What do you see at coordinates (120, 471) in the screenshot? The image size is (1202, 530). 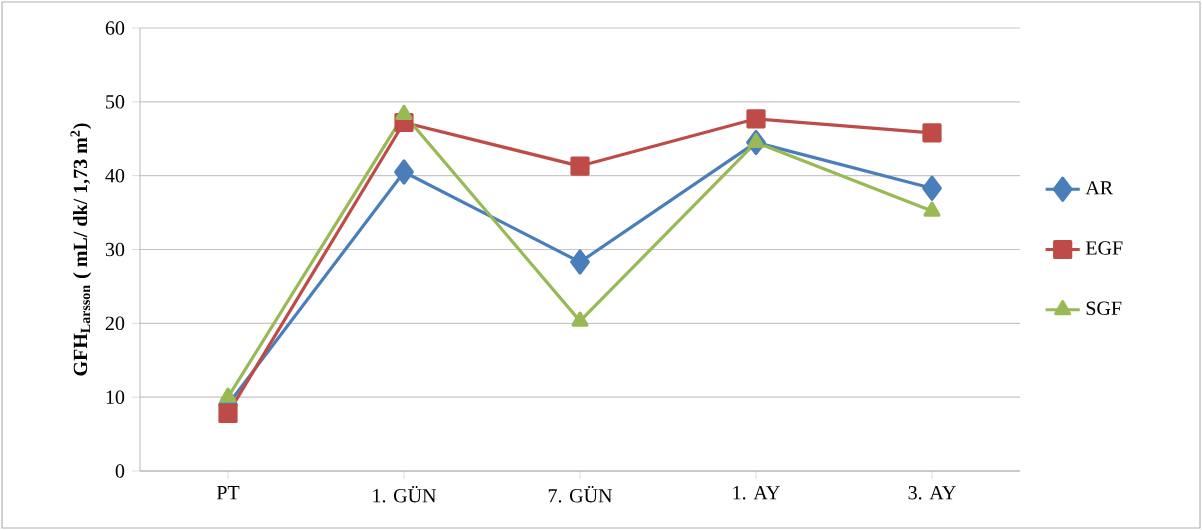 I see `y-tick-label: 0` at bounding box center [120, 471].